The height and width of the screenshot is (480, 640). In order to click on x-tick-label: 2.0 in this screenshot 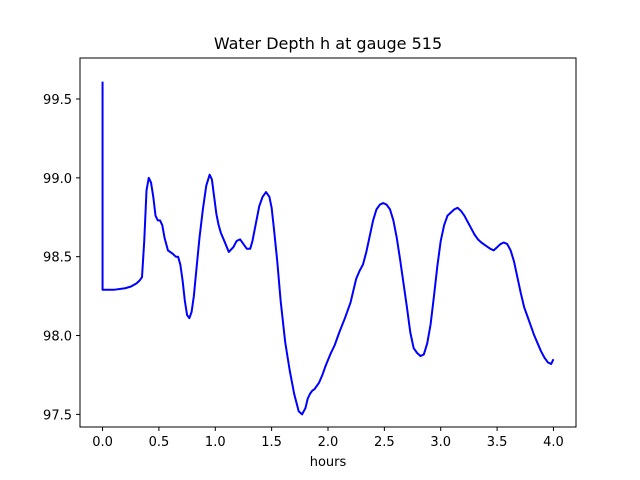, I will do `click(328, 442)`.